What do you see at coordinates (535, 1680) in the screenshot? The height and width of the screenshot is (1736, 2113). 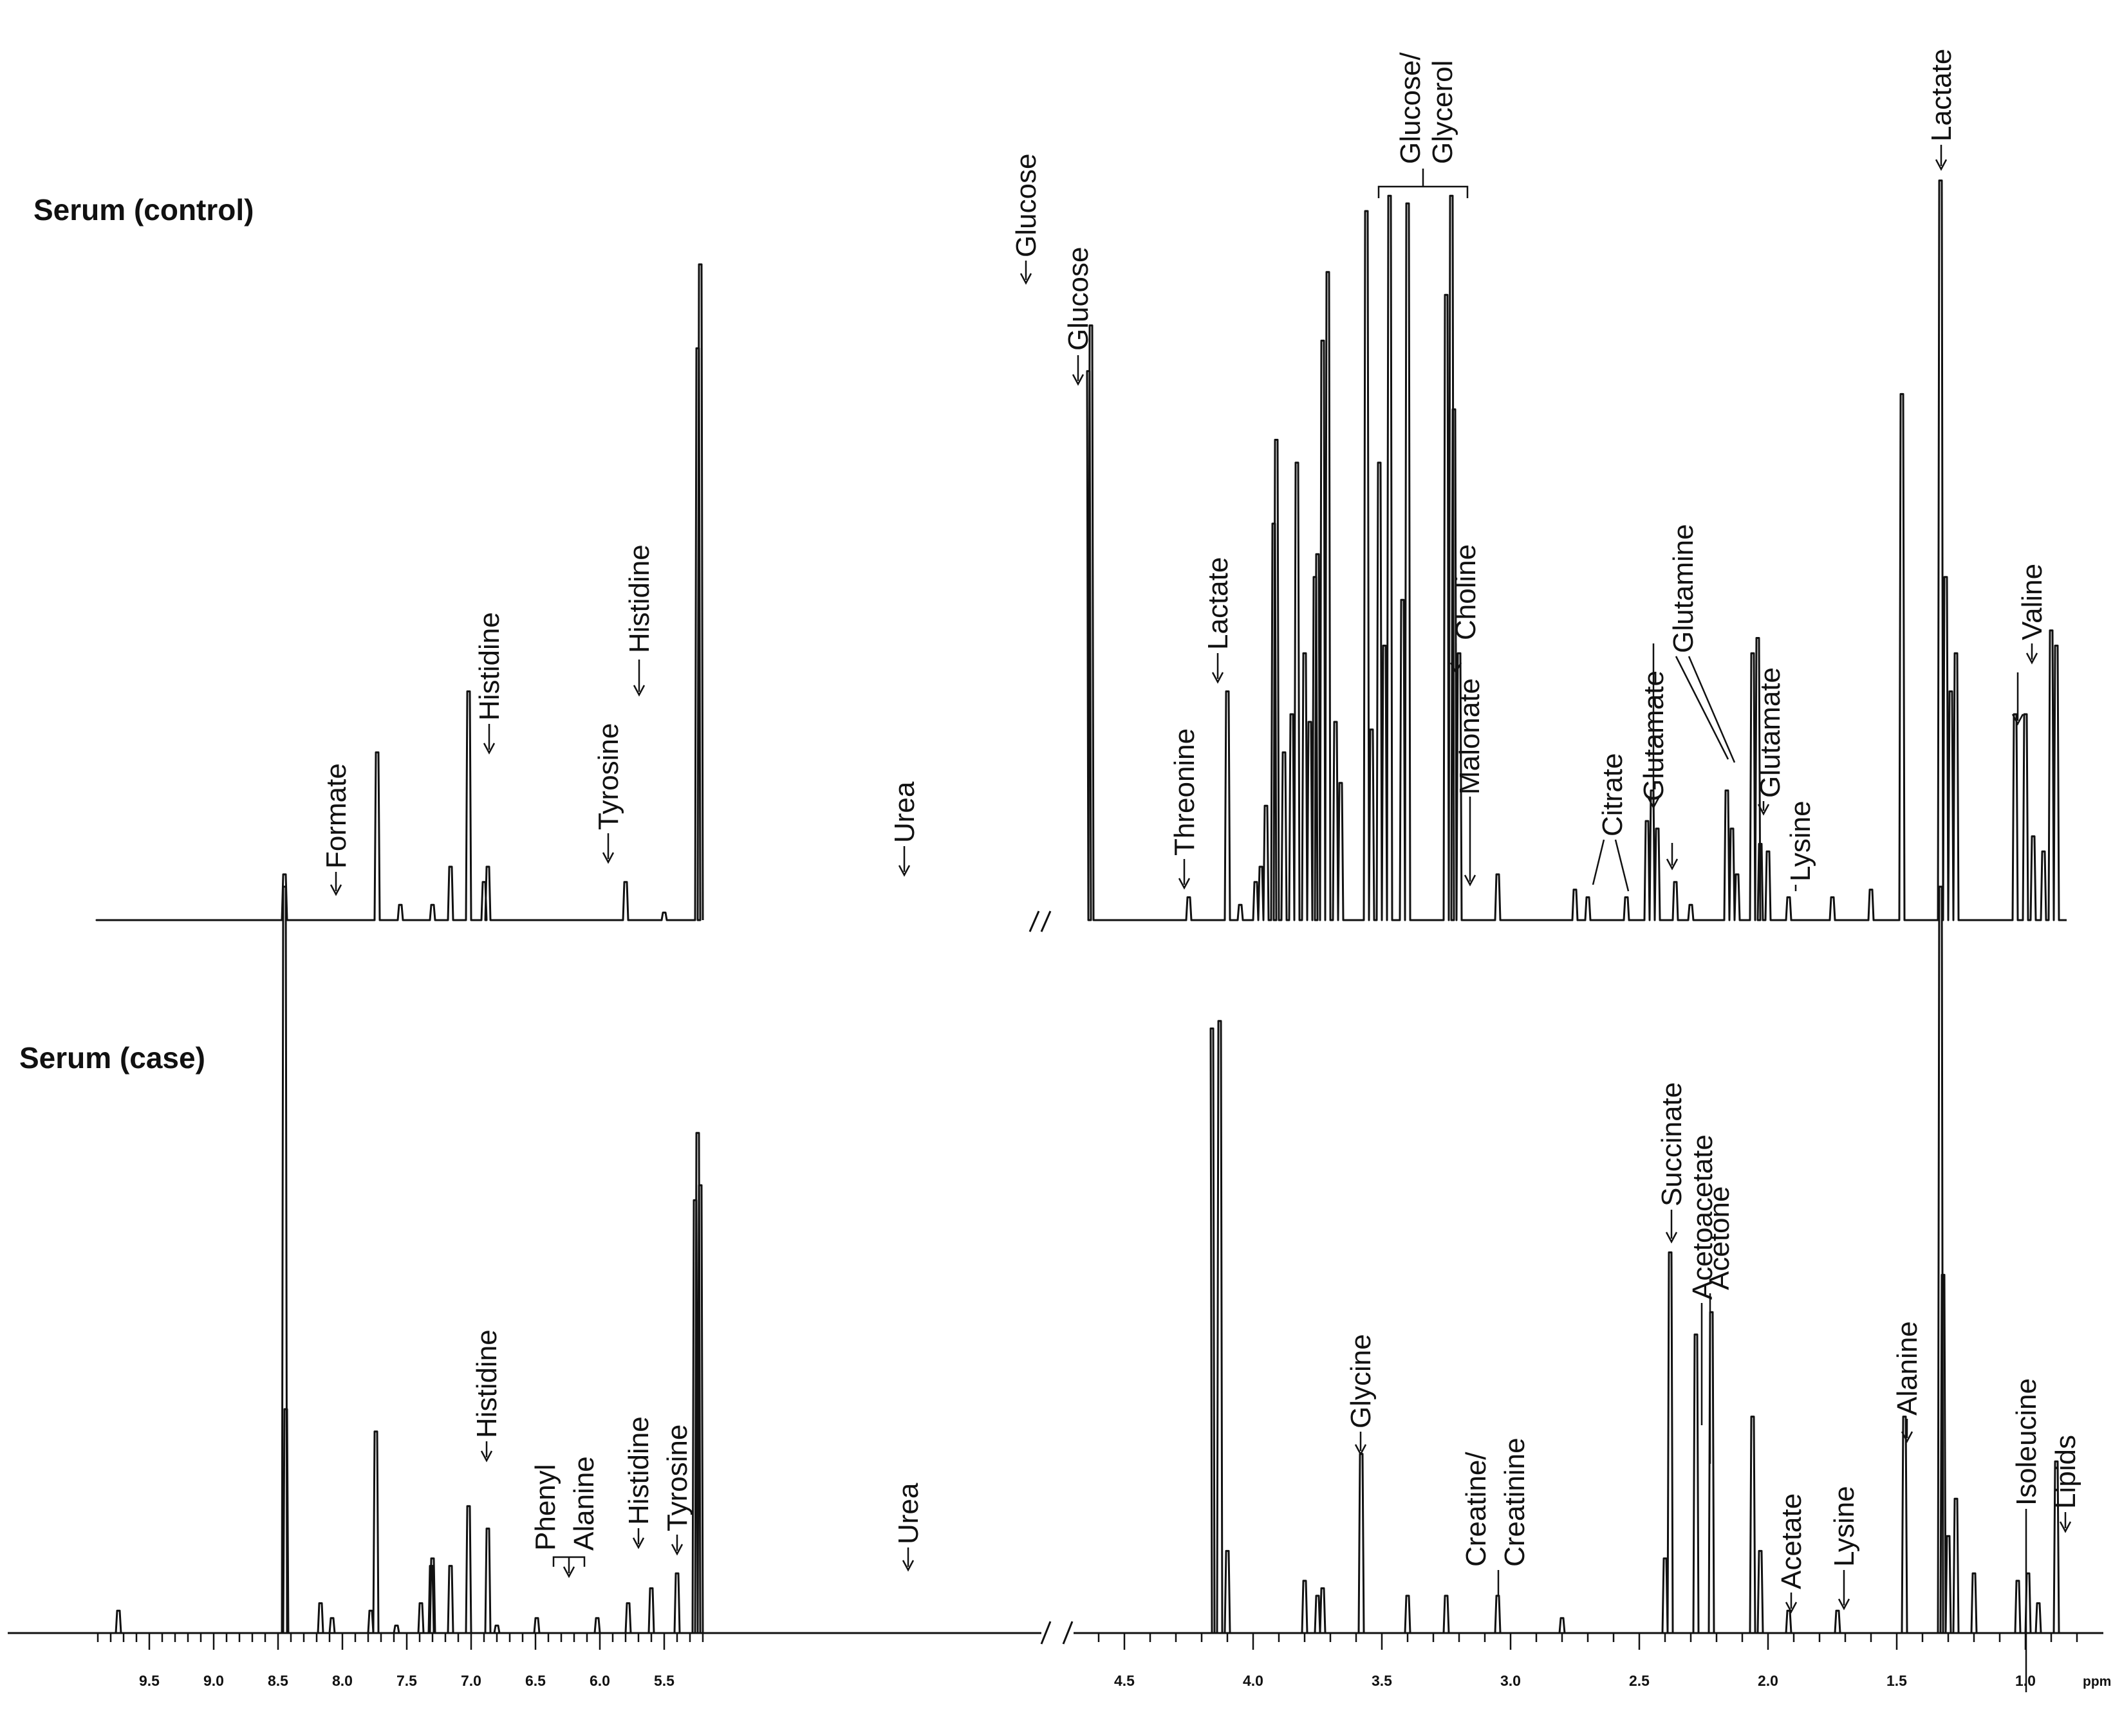 I see `x-tick-label: 6.5` at bounding box center [535, 1680].